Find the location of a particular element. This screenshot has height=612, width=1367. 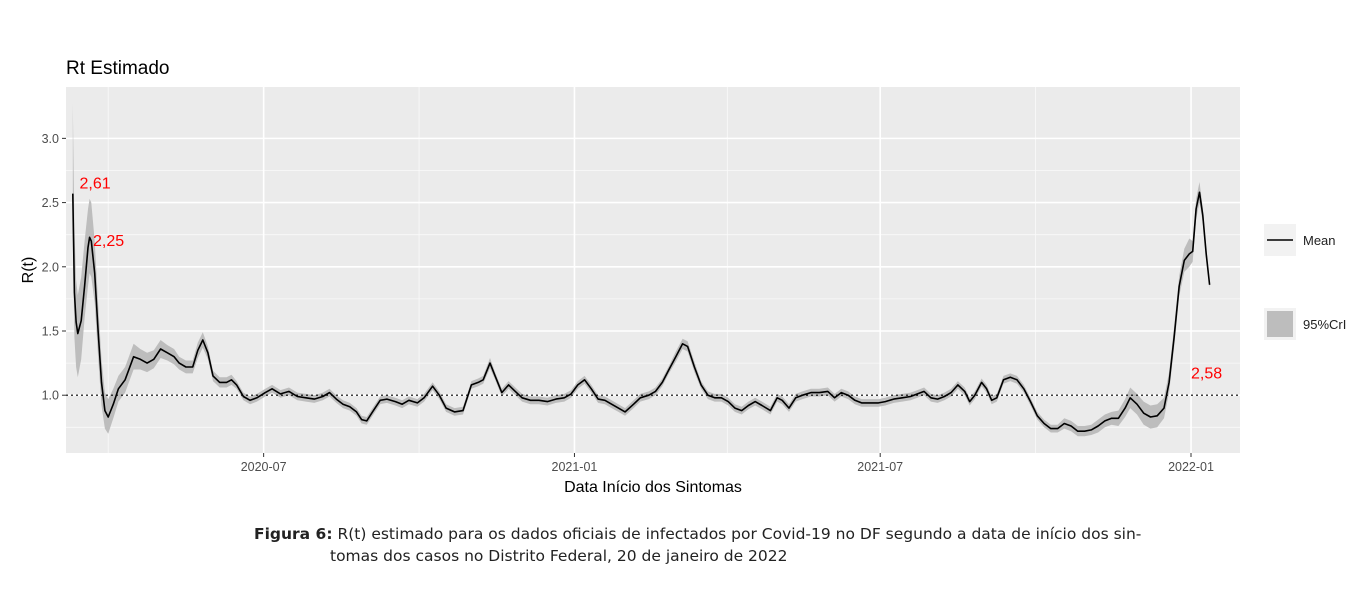

y-tick-label: 1.0 is located at coordinates (50, 396).